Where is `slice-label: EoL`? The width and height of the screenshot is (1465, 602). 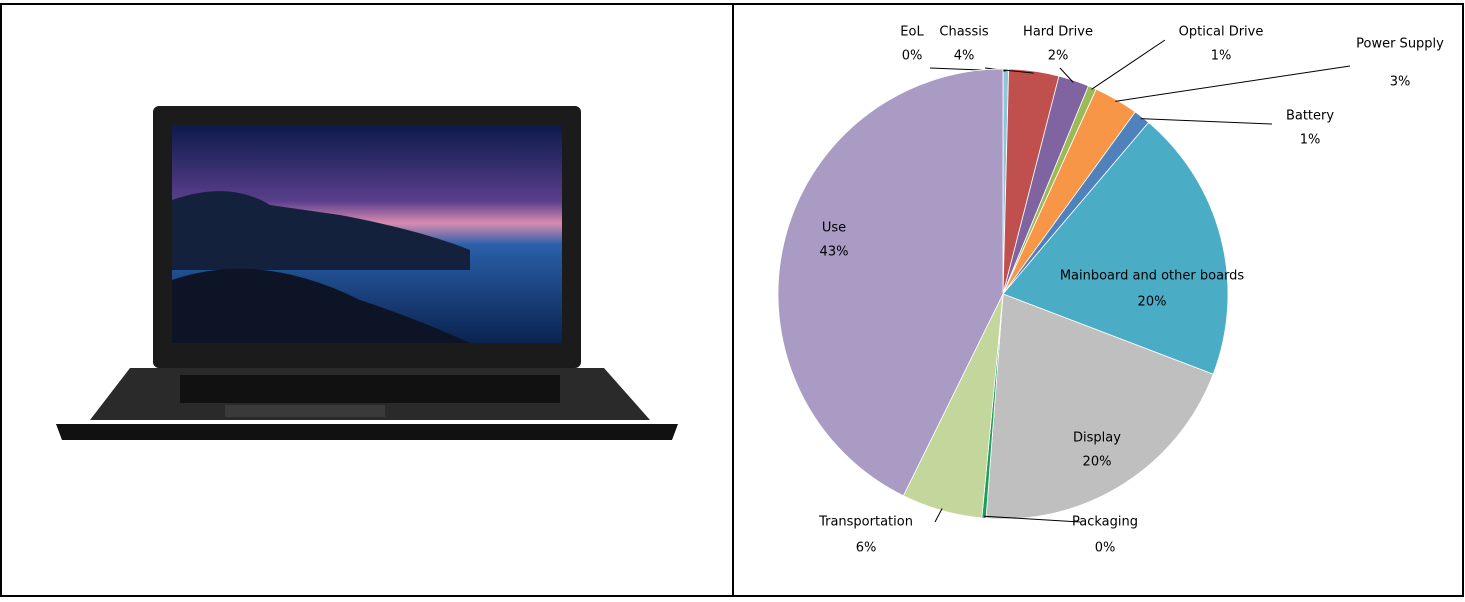
slice-label: EoL is located at coordinates (912, 32).